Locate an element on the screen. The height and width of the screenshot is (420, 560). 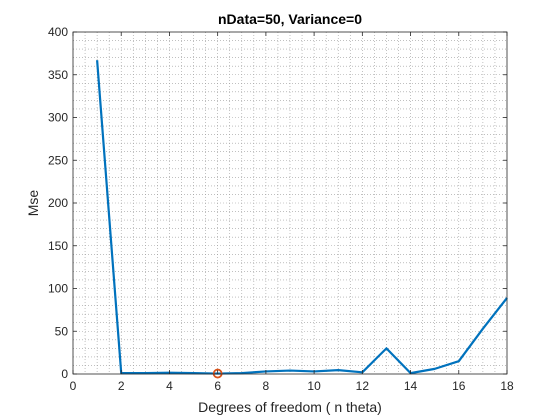
x-tick-label: 10 is located at coordinates (314, 386).